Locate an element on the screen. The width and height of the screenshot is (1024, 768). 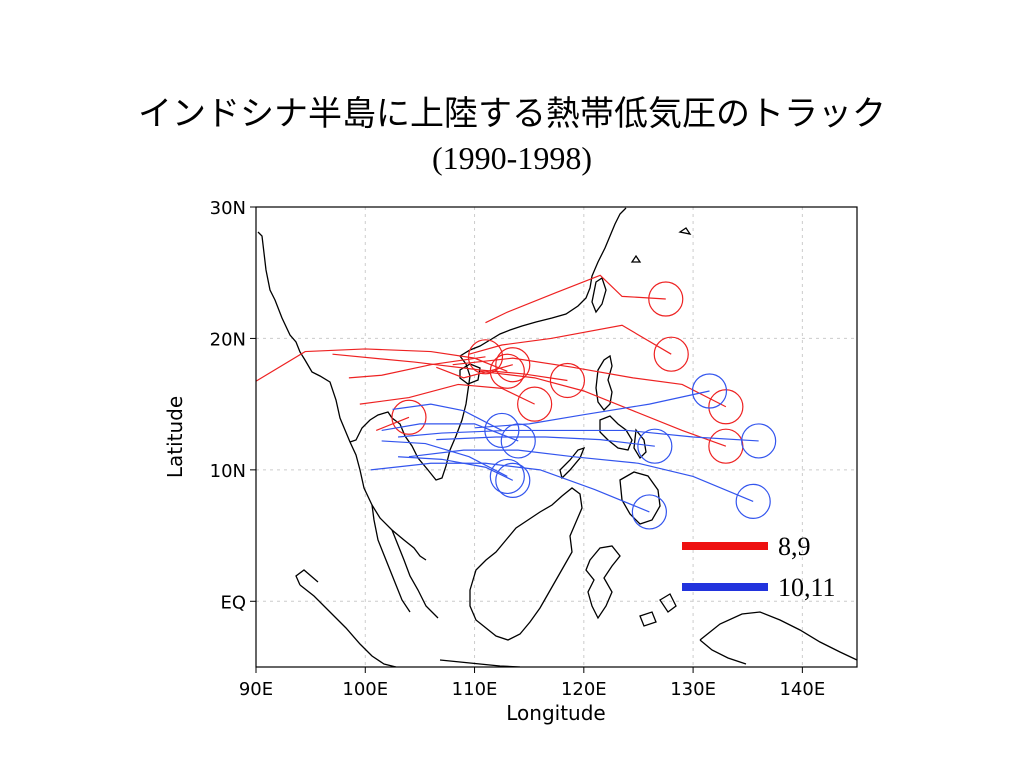
coastline-mindanao is located at coordinates (640, 498).